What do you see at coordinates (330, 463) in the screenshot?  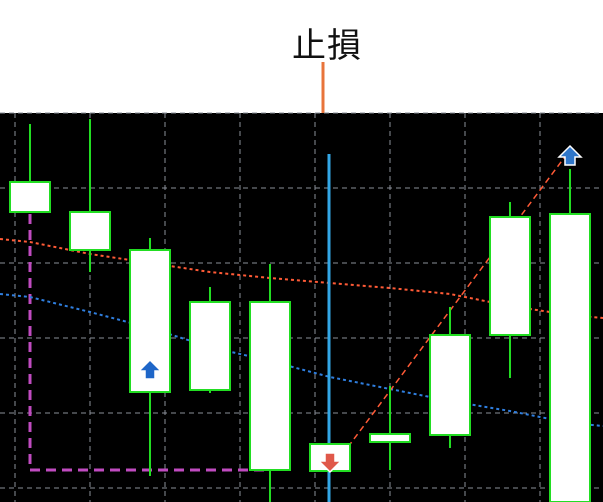 I see `sell-arrow-icon` at bounding box center [330, 463].